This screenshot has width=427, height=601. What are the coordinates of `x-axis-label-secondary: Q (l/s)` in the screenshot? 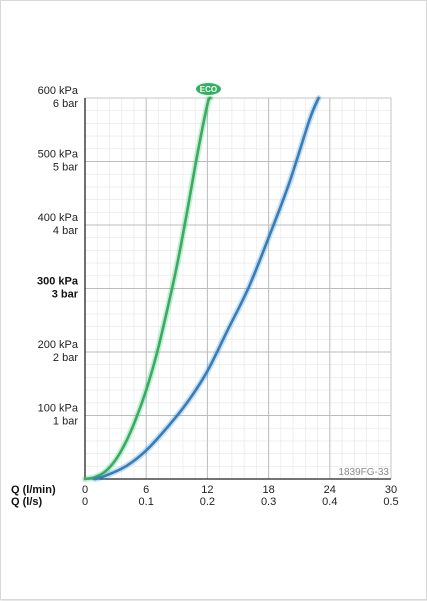 It's located at (27, 502).